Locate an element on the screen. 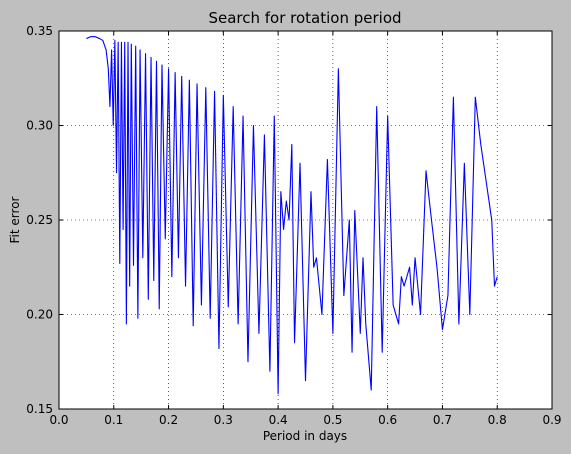 Image resolution: width=571 pixels, height=454 pixels. y-axis-label: Fit error is located at coordinates (15, 219).